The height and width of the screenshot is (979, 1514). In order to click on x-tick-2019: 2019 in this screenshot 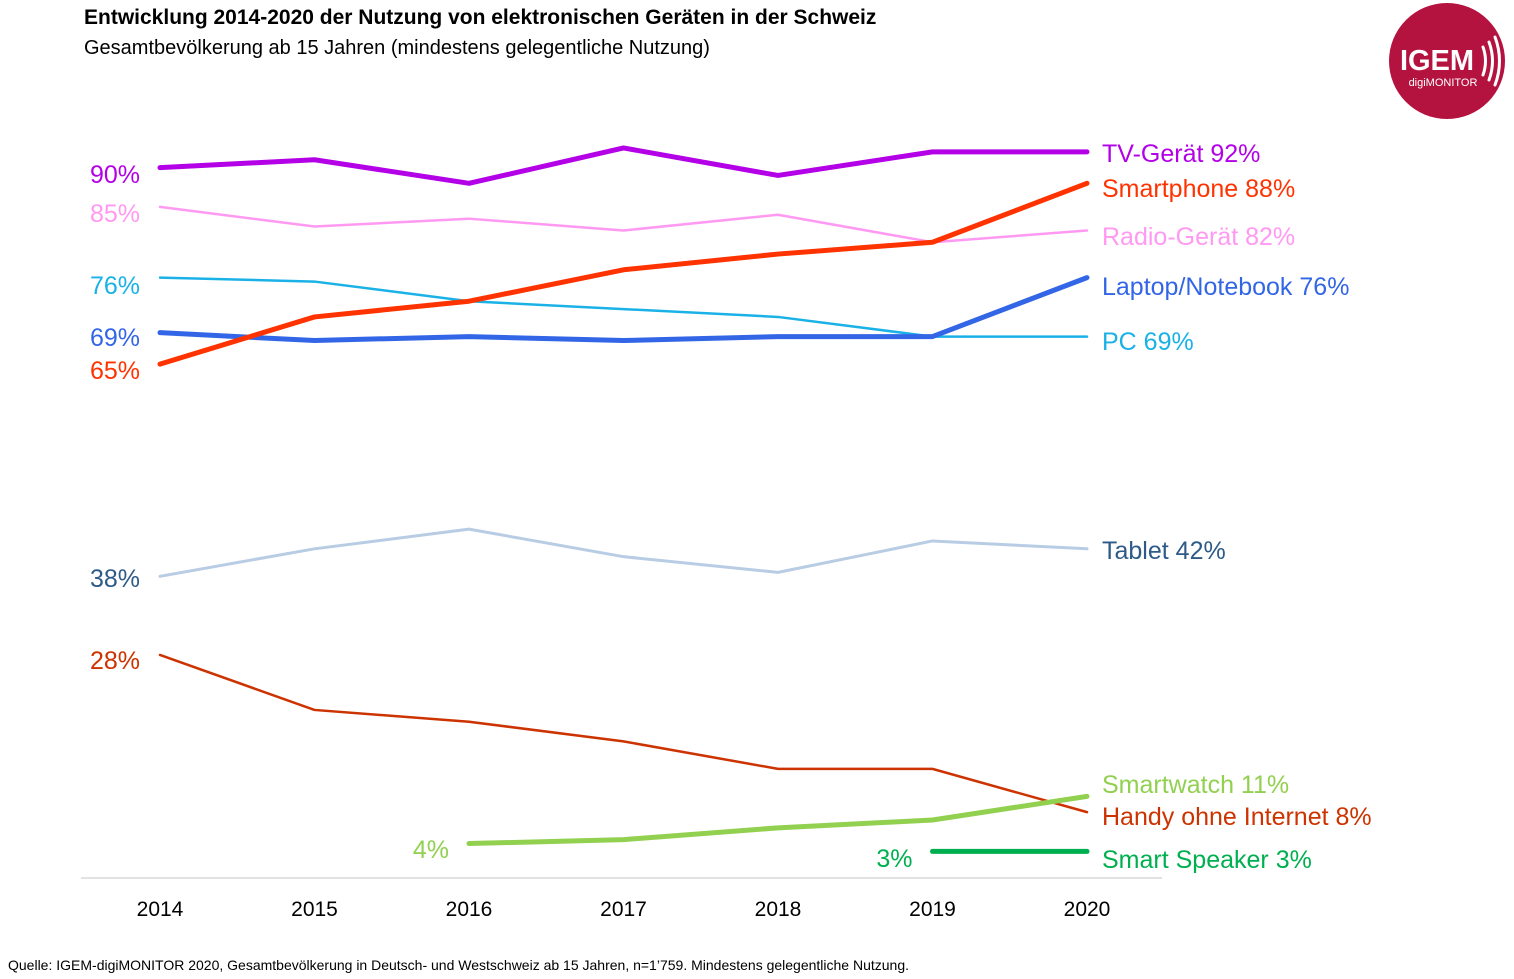, I will do `click(932, 909)`.